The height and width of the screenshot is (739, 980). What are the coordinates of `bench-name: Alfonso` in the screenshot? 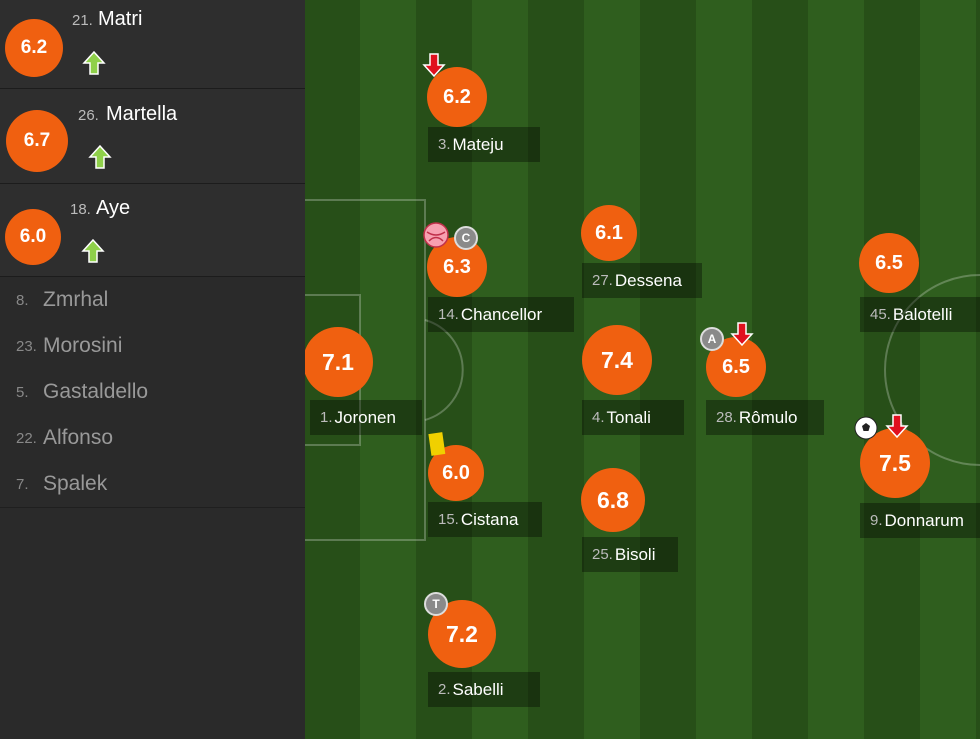 It's located at (78, 437).